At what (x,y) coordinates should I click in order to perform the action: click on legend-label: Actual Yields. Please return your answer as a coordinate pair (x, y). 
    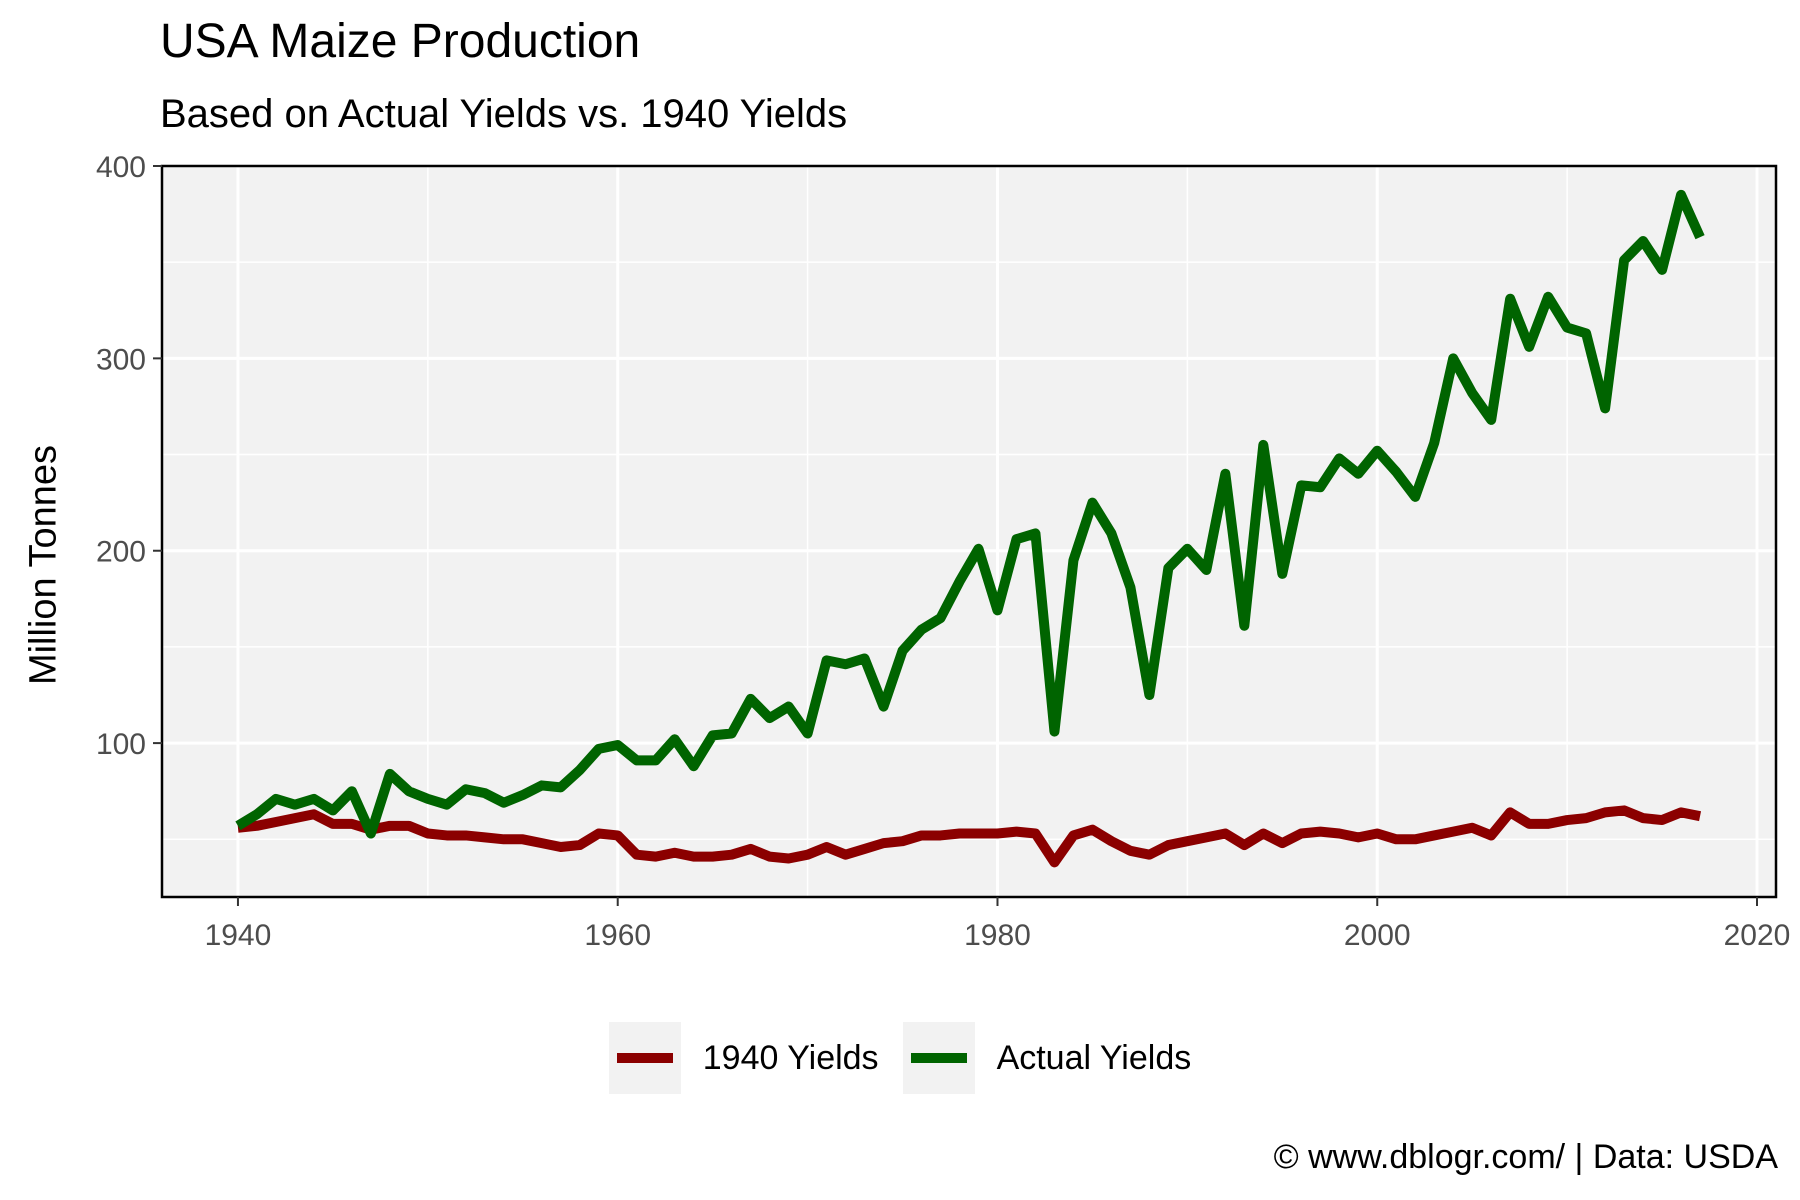
    Looking at the image, I should click on (1094, 1057).